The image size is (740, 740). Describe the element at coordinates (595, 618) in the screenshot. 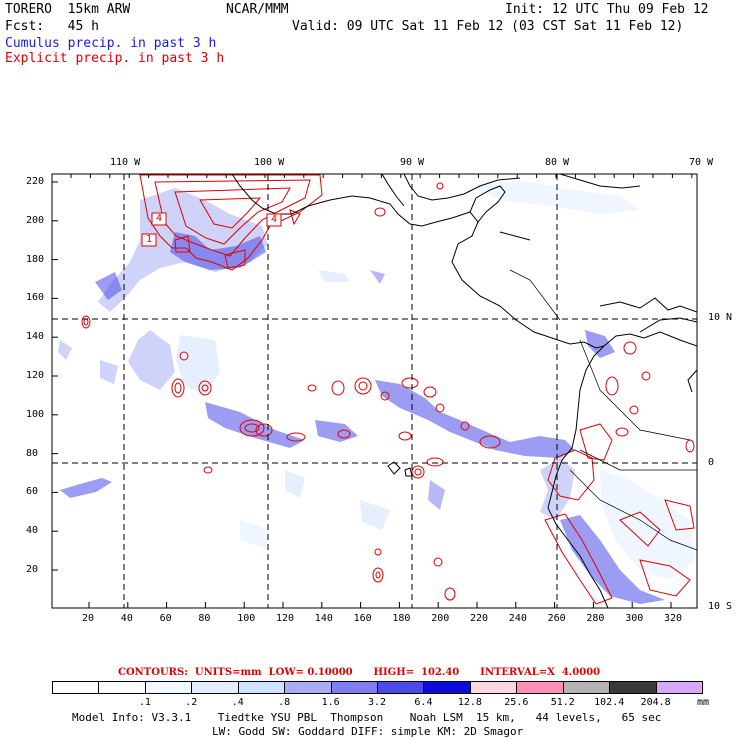

I see `x-tick-label: 280` at that location.